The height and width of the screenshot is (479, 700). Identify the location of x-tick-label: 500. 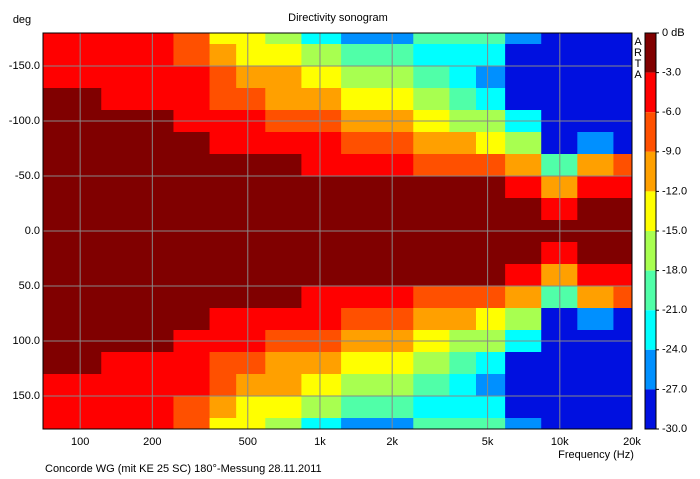
(248, 442).